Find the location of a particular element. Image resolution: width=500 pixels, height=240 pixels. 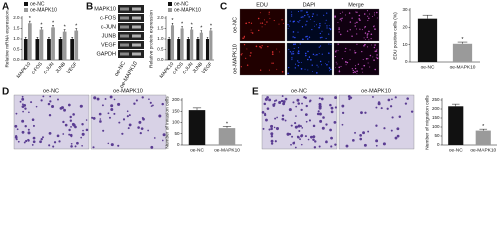

y-tick-label: 200 is located at coordinates (176, 99).